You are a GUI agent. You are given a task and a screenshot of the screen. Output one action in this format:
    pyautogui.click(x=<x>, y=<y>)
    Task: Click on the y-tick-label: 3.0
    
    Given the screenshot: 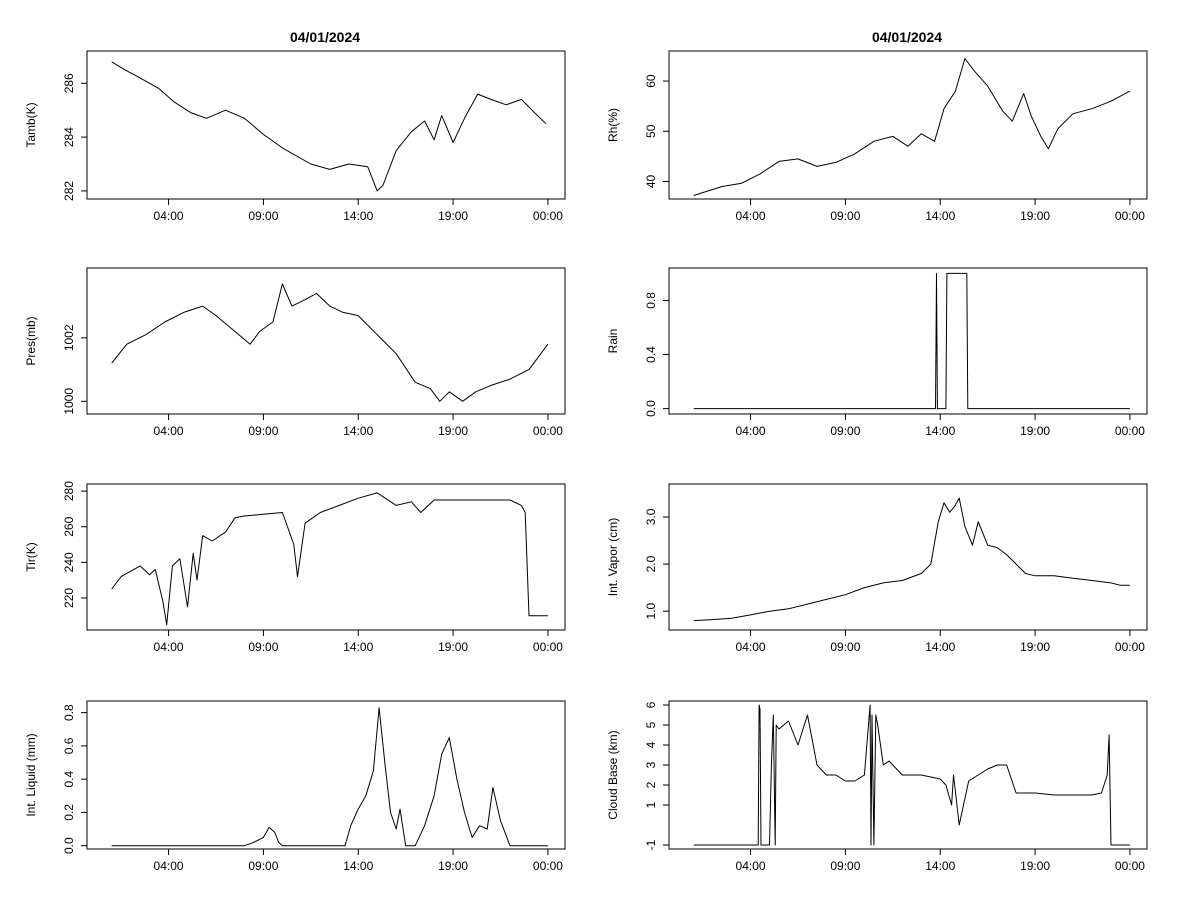 What is the action you would take?
    pyautogui.click(x=651, y=516)
    